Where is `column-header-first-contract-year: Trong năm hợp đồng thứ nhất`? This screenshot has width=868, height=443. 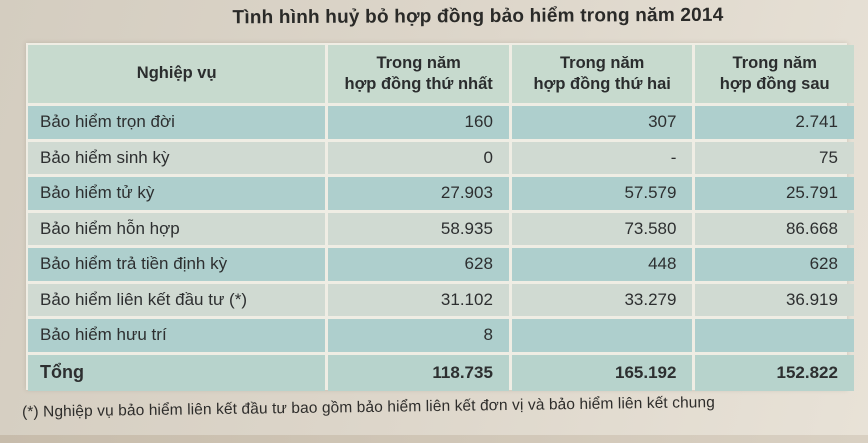 column-header-first-contract-year: Trong năm hợp đồng thứ nhất is located at coordinates (418, 74).